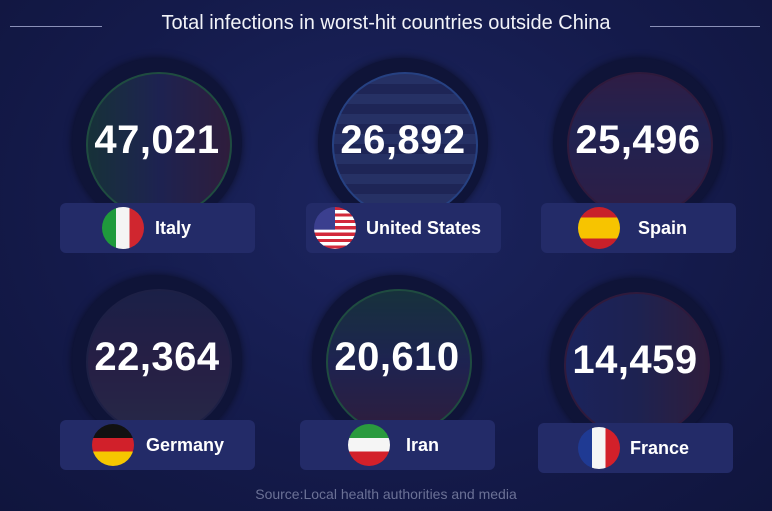 Image resolution: width=772 pixels, height=511 pixels. What do you see at coordinates (173, 228) in the screenshot?
I see `country-name: Italy` at bounding box center [173, 228].